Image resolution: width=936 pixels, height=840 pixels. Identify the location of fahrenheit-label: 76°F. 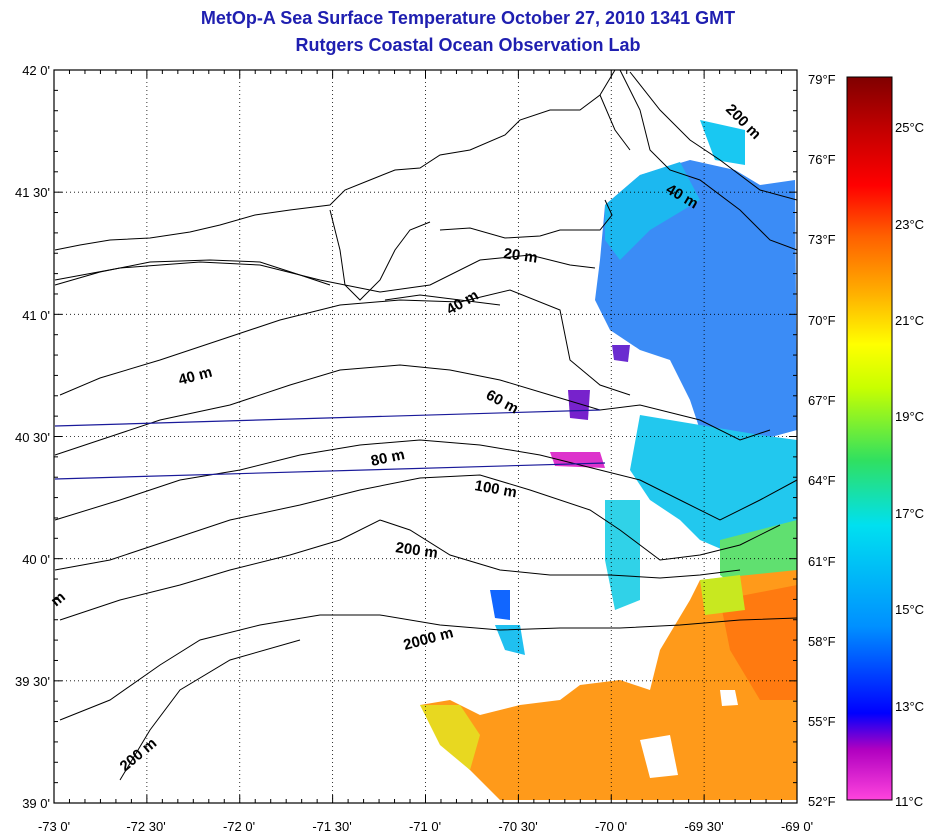
(822, 159).